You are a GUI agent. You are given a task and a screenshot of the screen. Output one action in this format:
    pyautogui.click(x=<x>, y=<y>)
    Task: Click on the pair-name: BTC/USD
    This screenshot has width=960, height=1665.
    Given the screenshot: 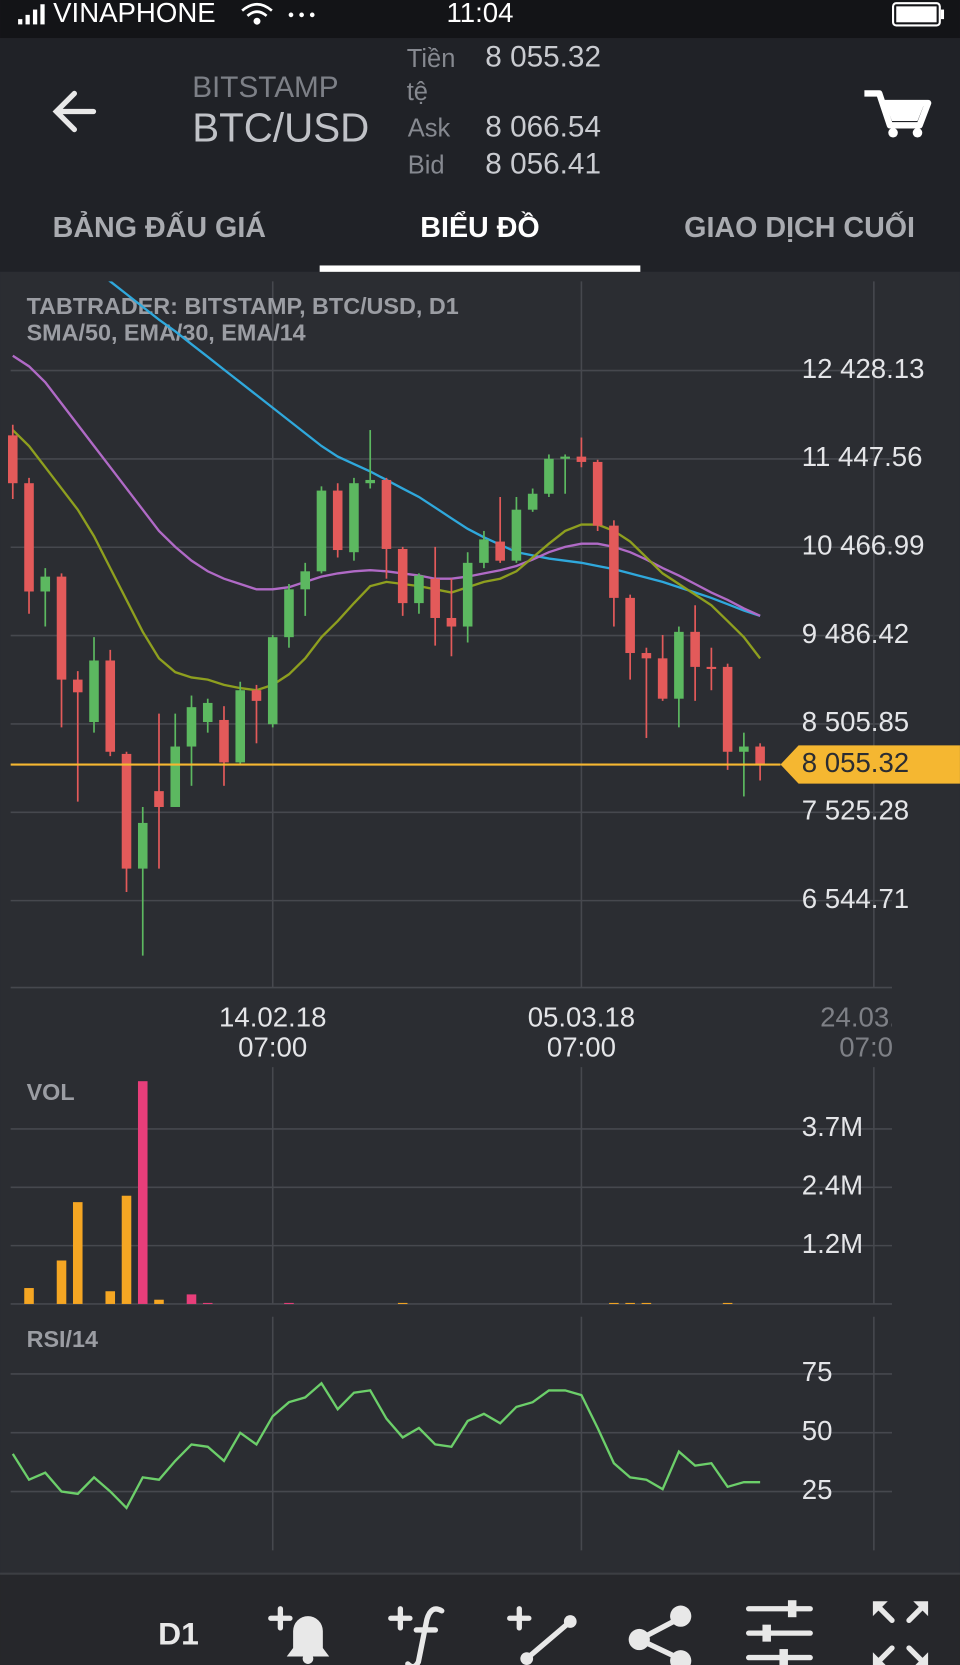 What is the action you would take?
    pyautogui.click(x=280, y=127)
    